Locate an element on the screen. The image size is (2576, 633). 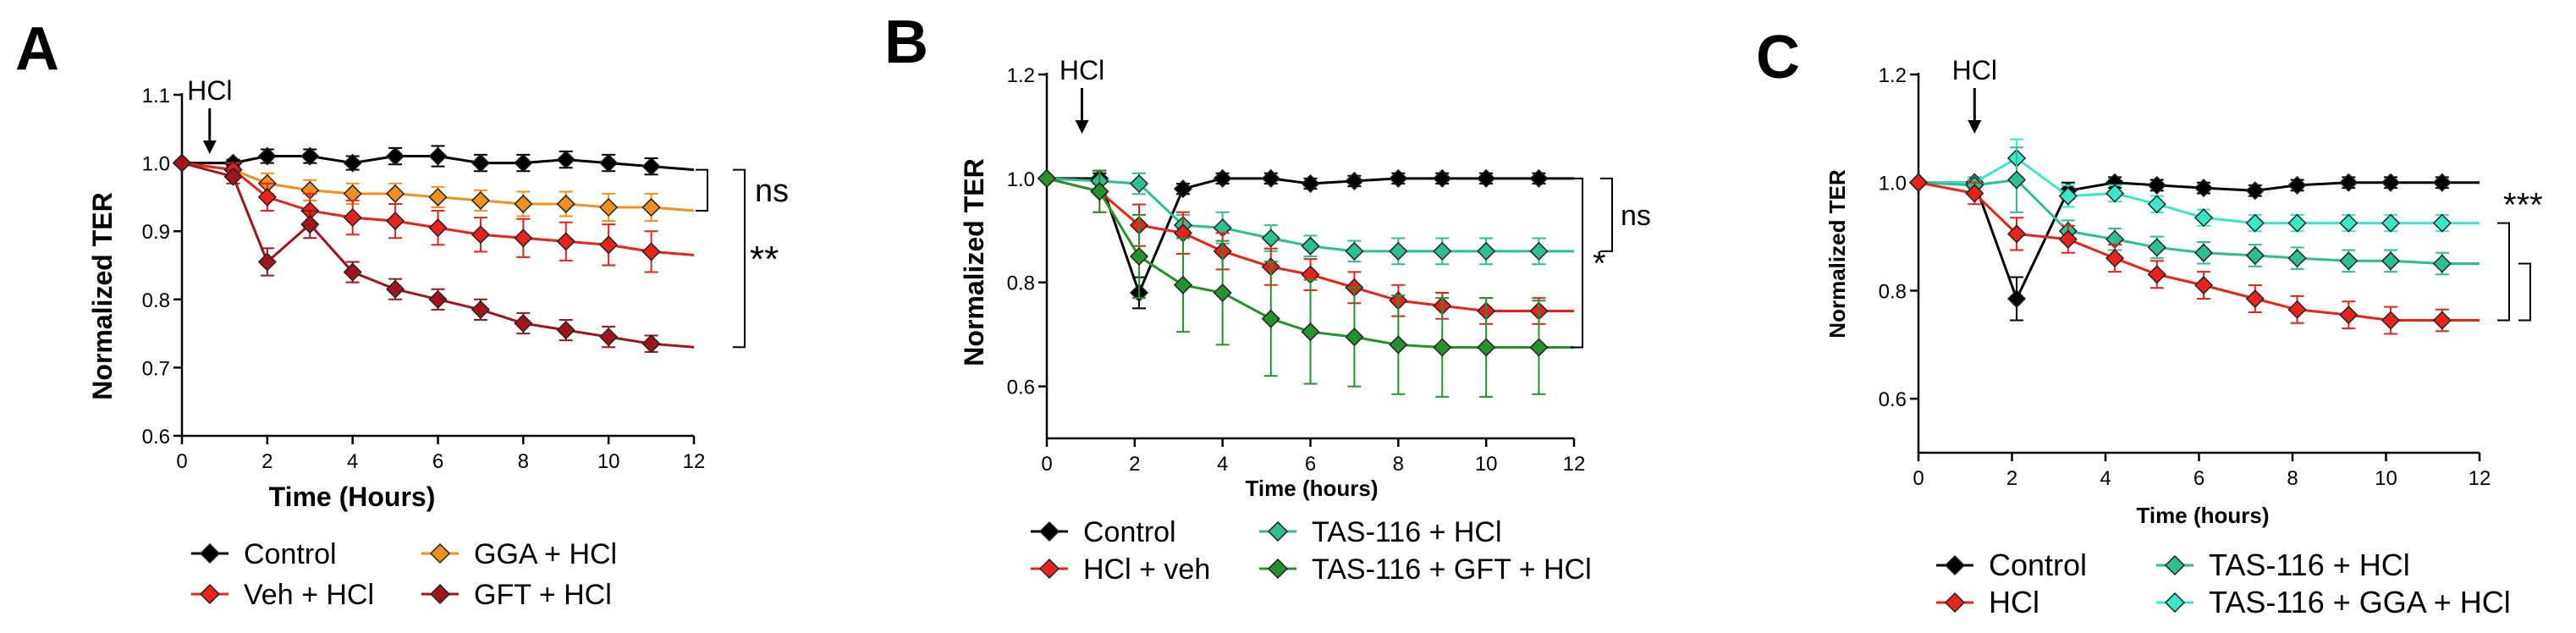
legend-label: HCl is located at coordinates (2014, 602).